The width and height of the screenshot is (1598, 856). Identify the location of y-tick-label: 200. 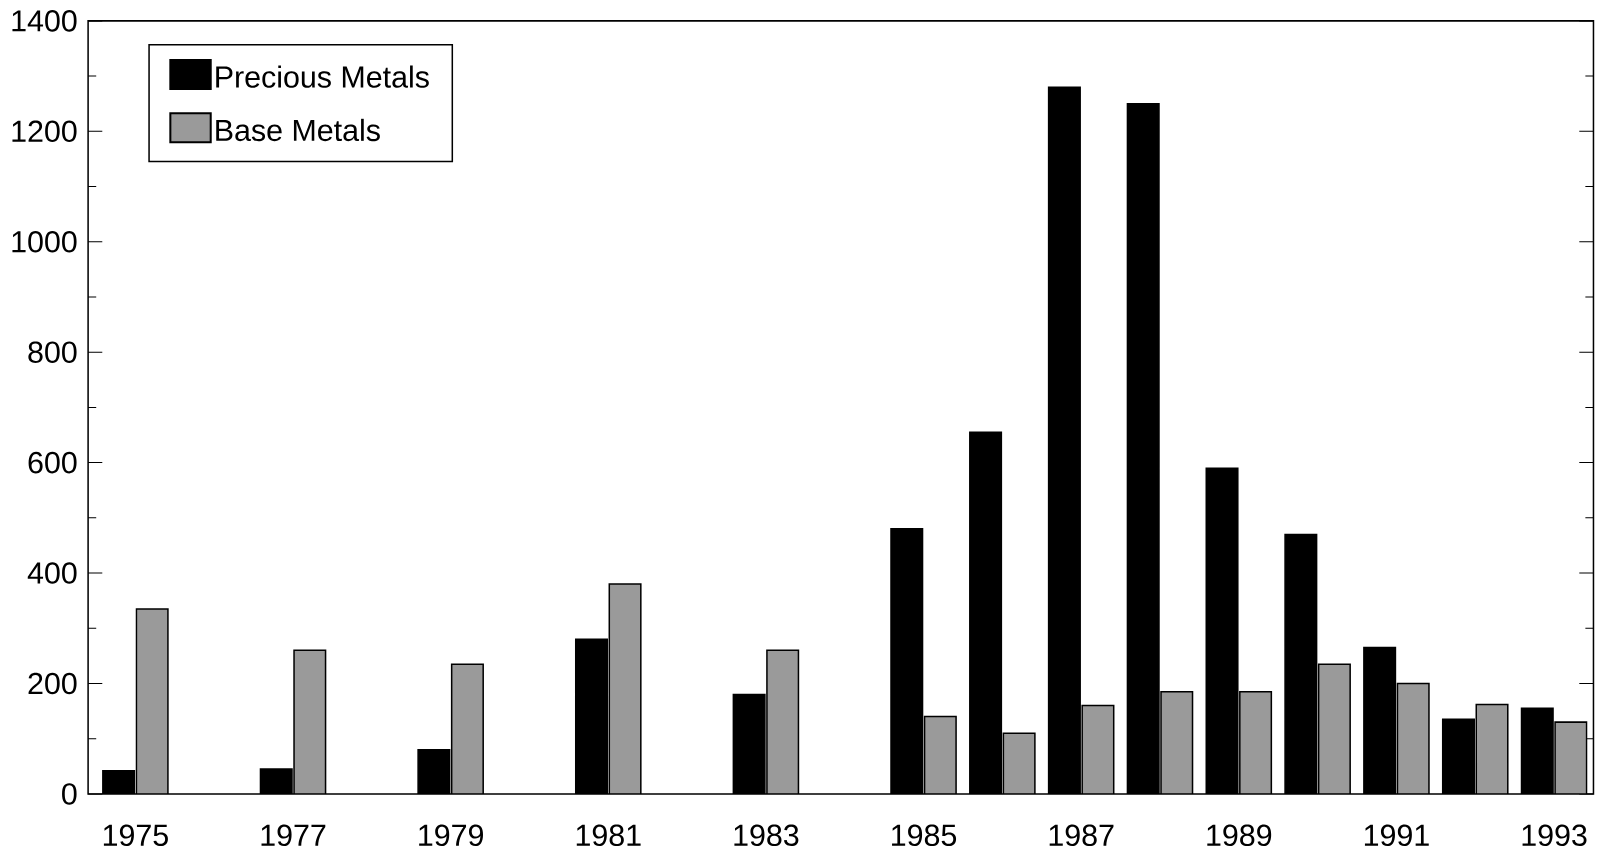
(52, 683).